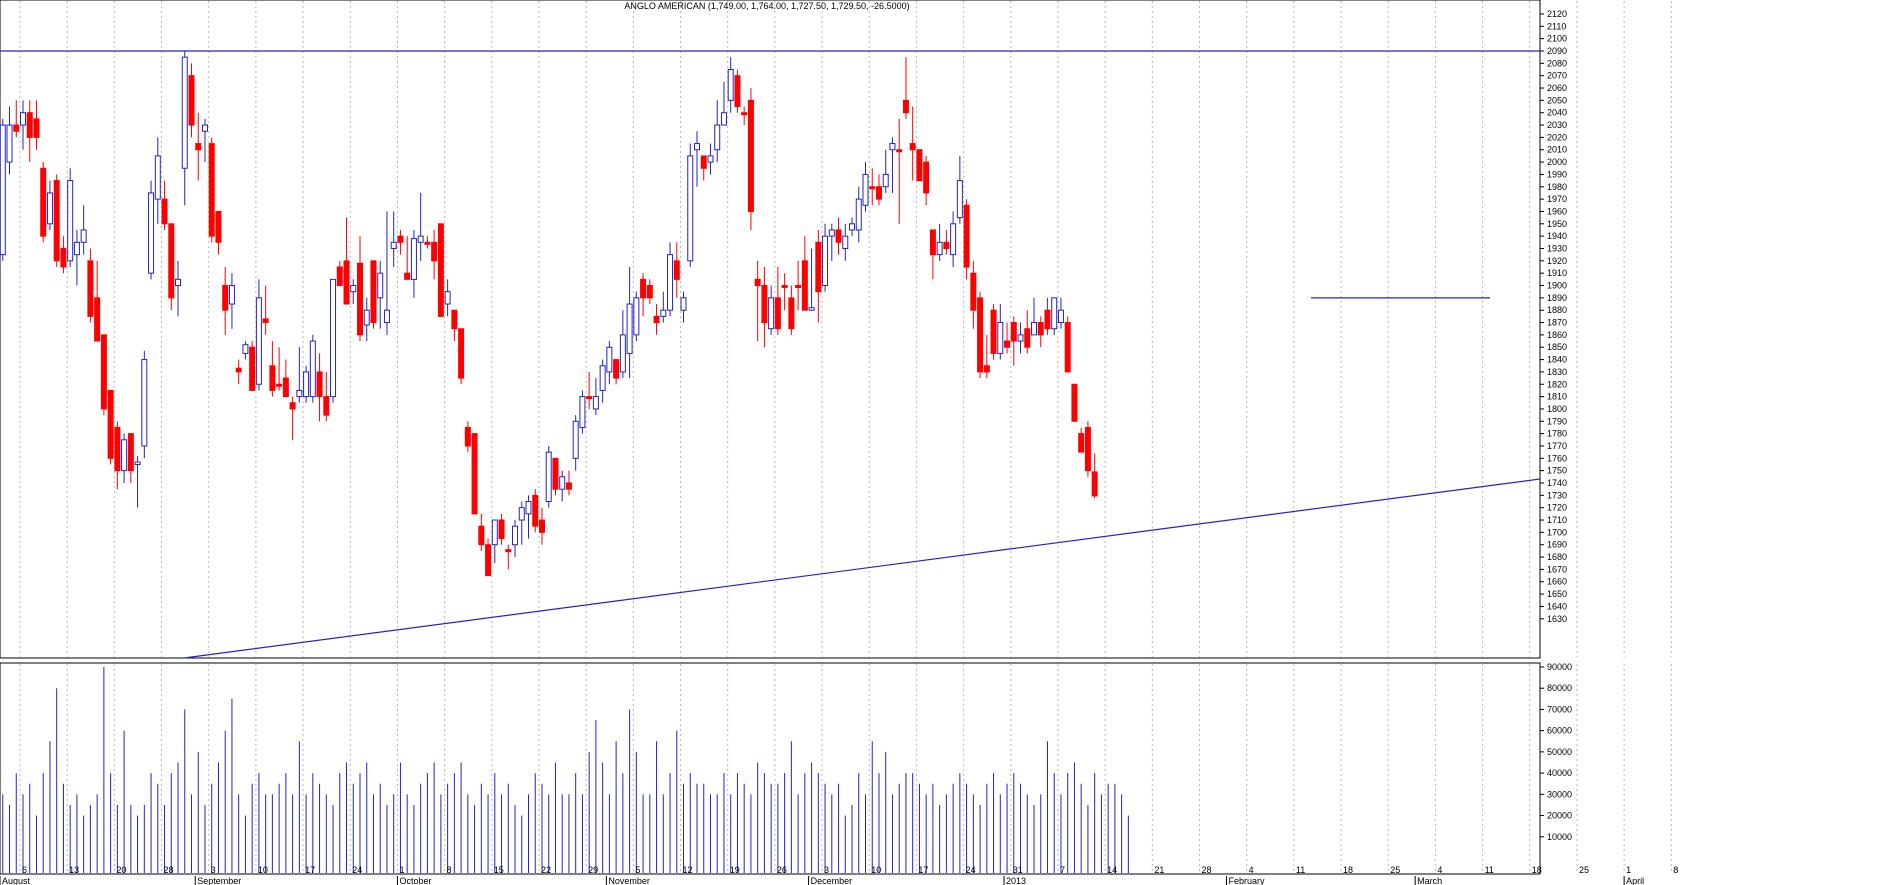  What do you see at coordinates (1557, 137) in the screenshot?
I see `y-tick-label: 2020` at bounding box center [1557, 137].